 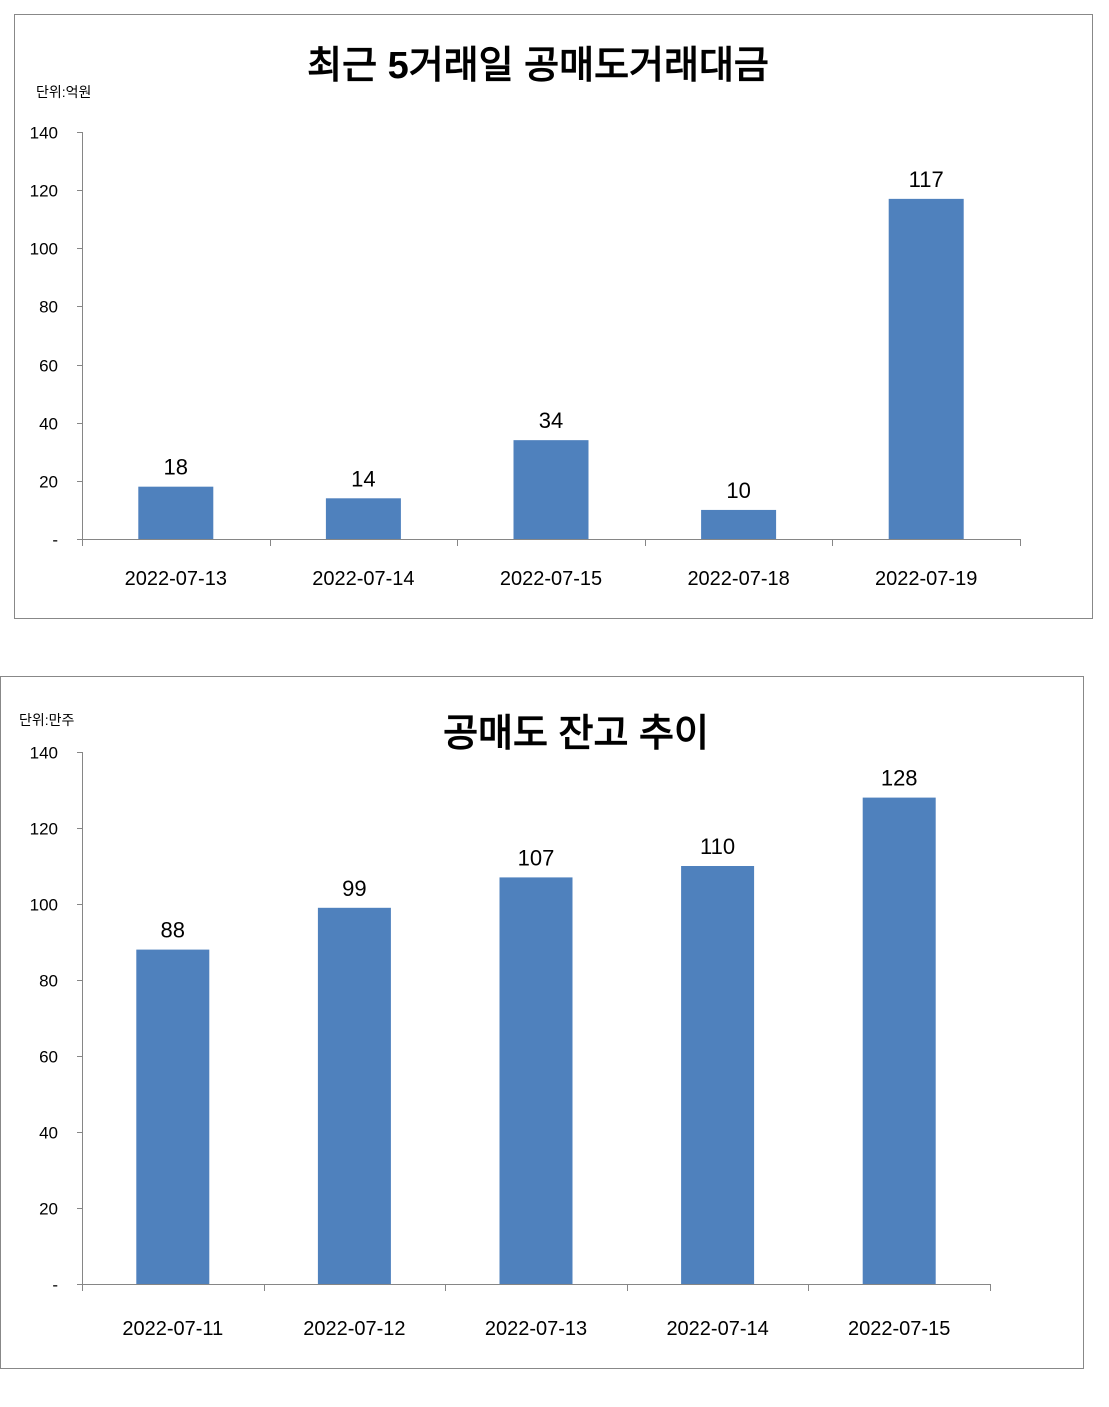 I want to click on unit-label: 단위:억원, so click(x=63, y=92).